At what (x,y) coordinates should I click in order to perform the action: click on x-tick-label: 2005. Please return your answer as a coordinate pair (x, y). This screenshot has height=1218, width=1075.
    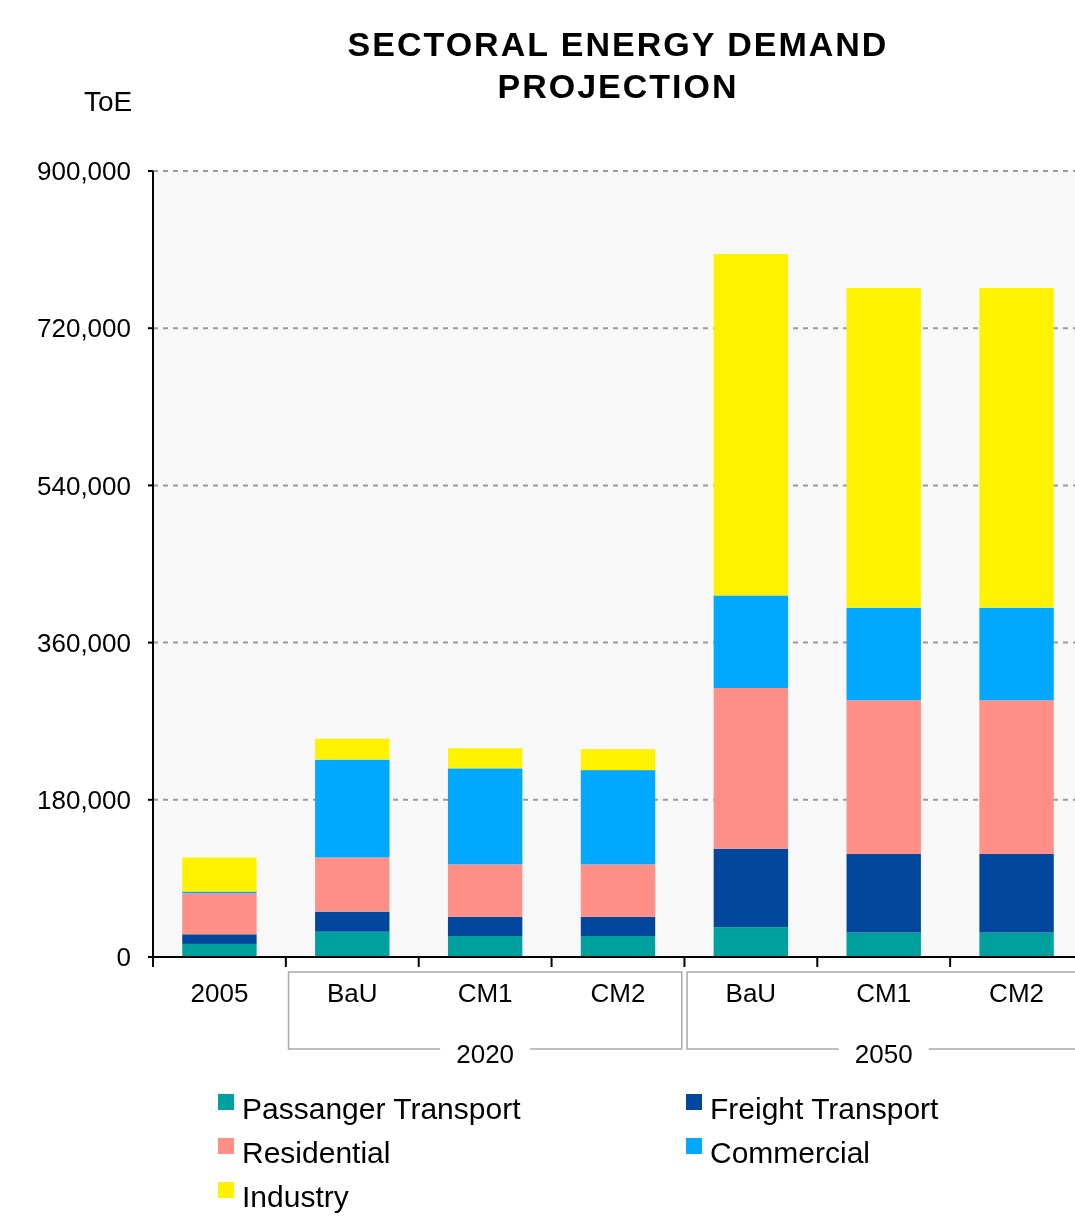
    Looking at the image, I should click on (219, 993).